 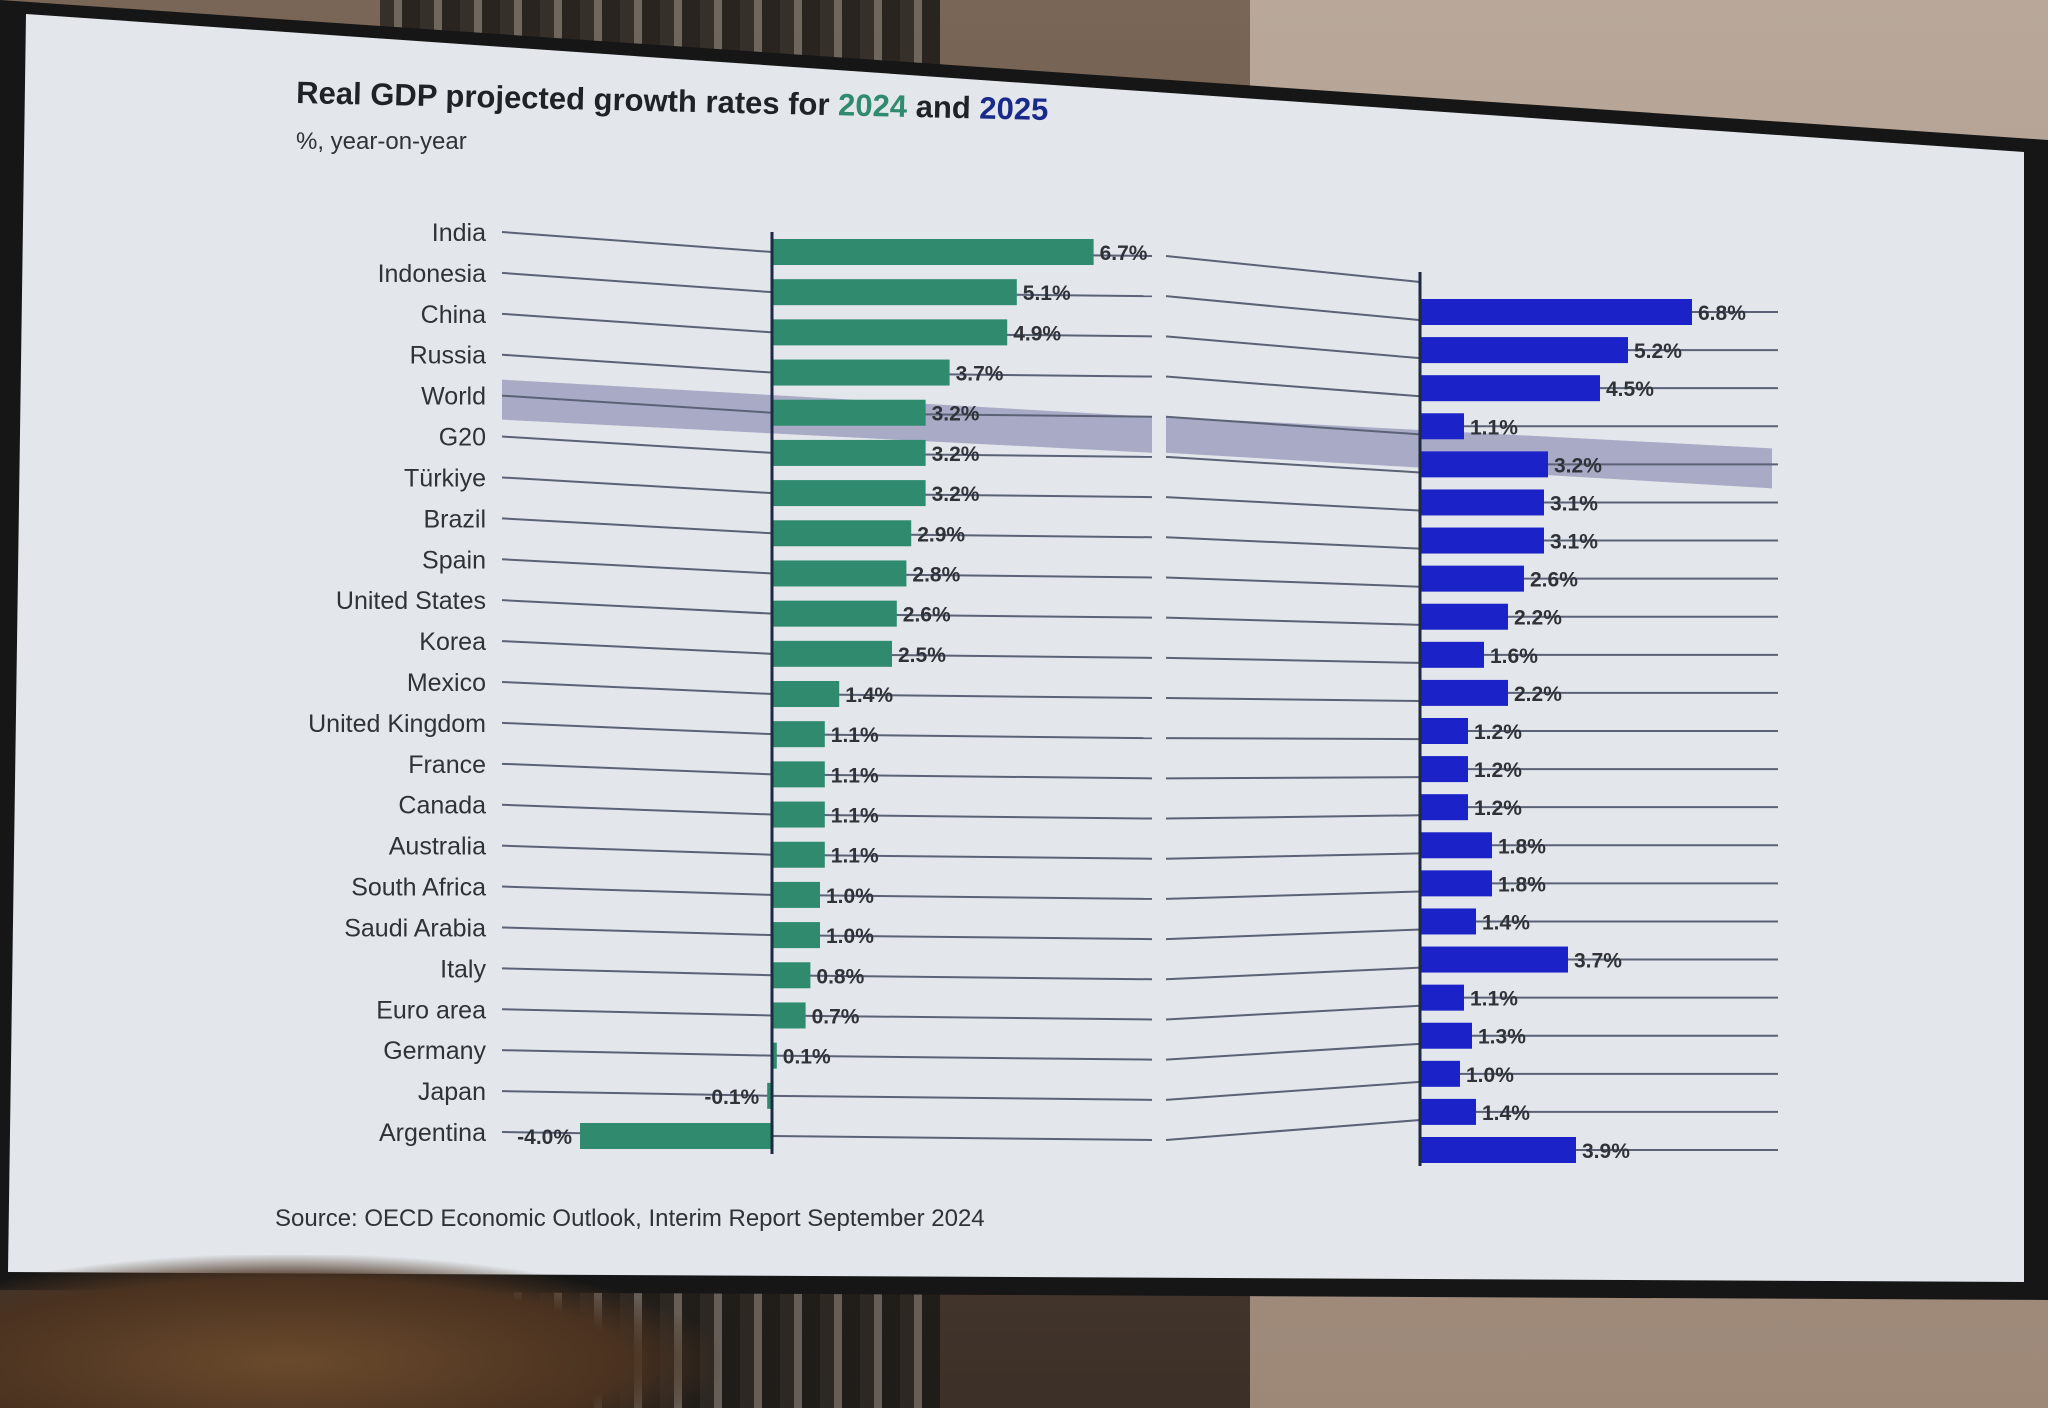 What do you see at coordinates (1047, 293) in the screenshot?
I see `value-label-2024-indonesia: 5.1%` at bounding box center [1047, 293].